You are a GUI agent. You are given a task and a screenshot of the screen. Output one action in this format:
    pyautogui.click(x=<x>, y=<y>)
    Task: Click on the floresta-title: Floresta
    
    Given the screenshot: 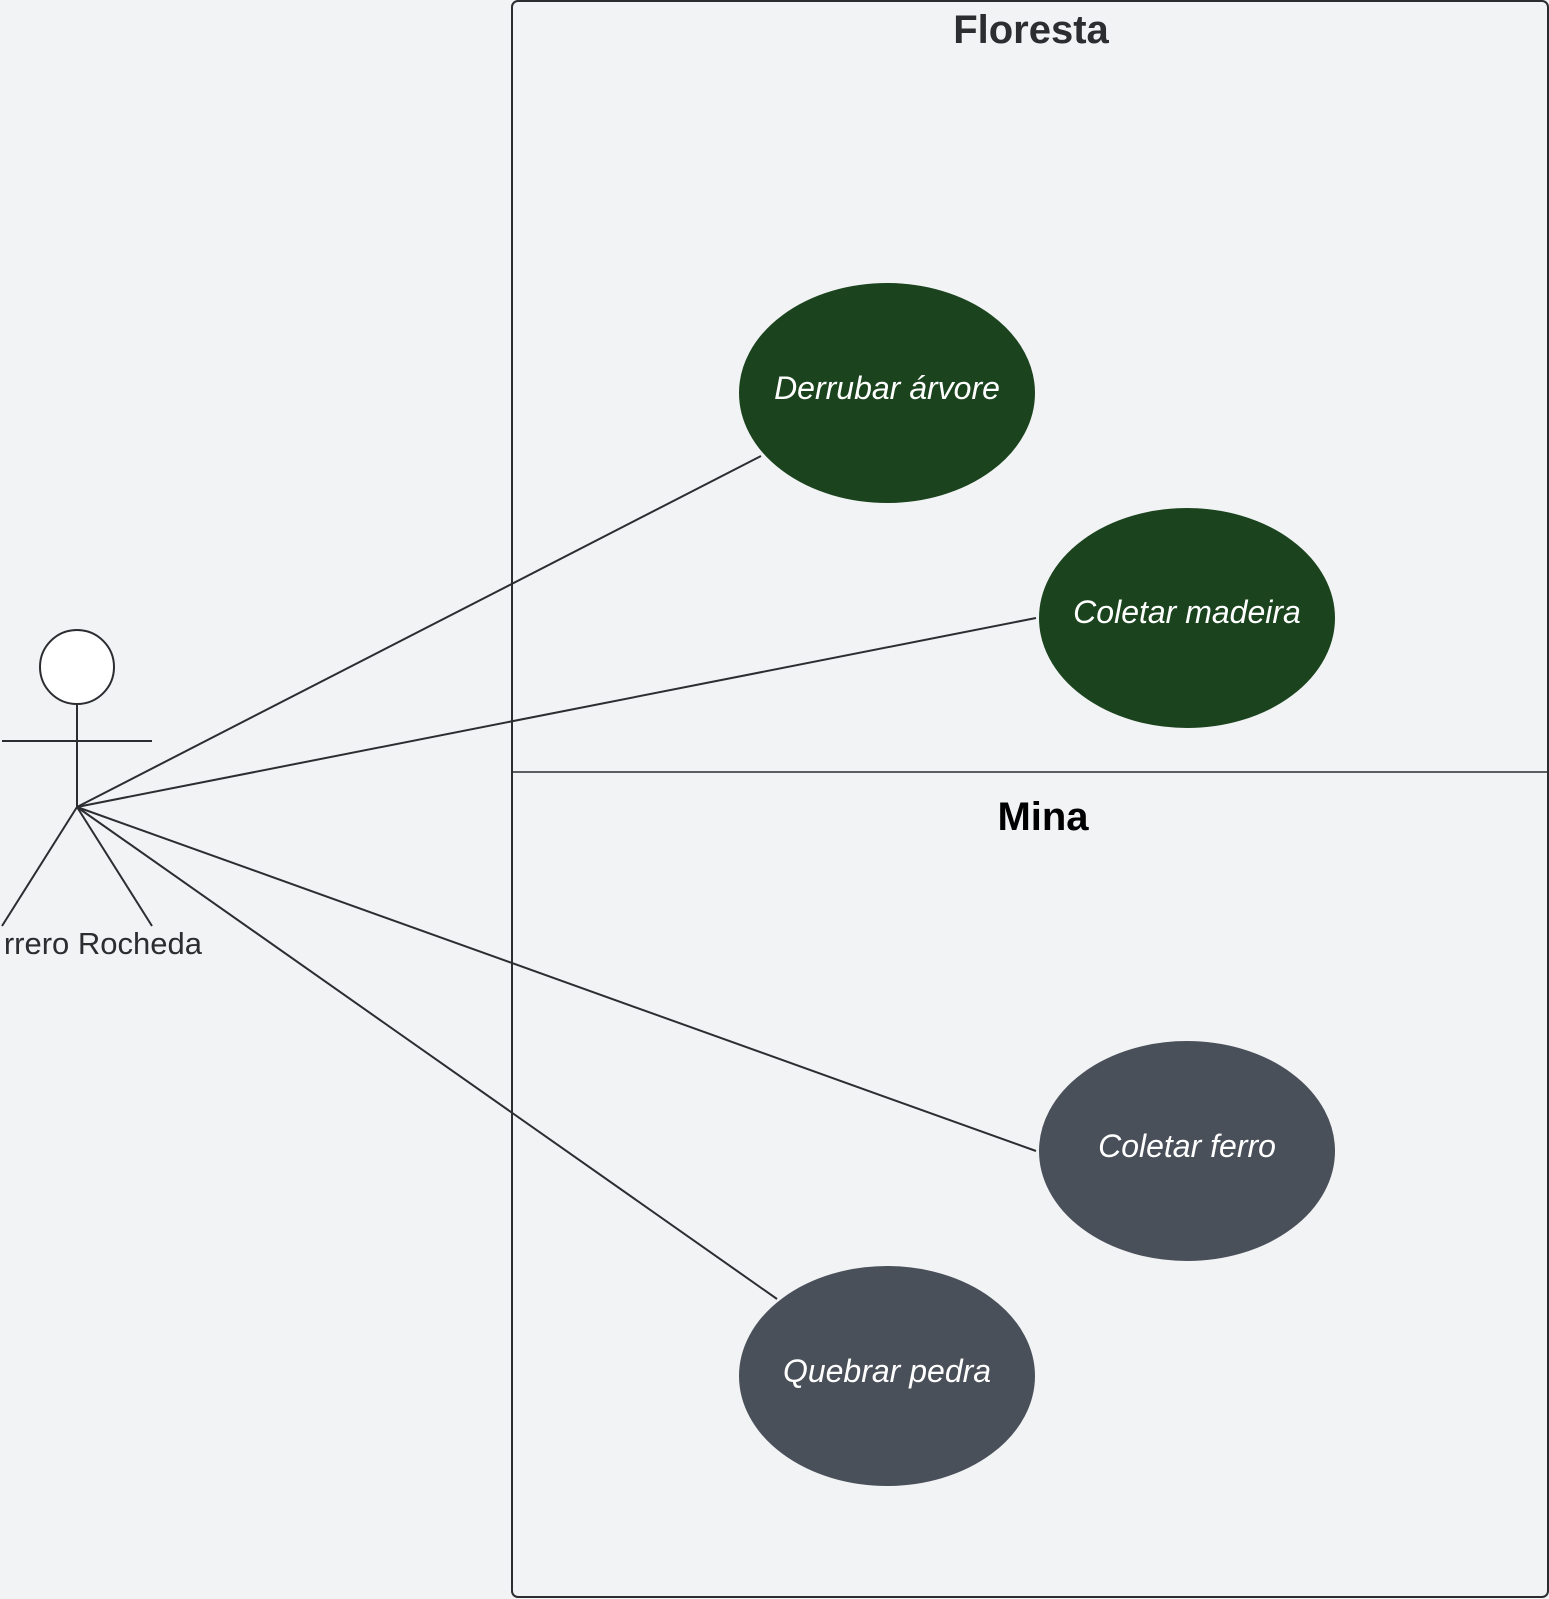 What is the action you would take?
    pyautogui.click(x=1031, y=30)
    